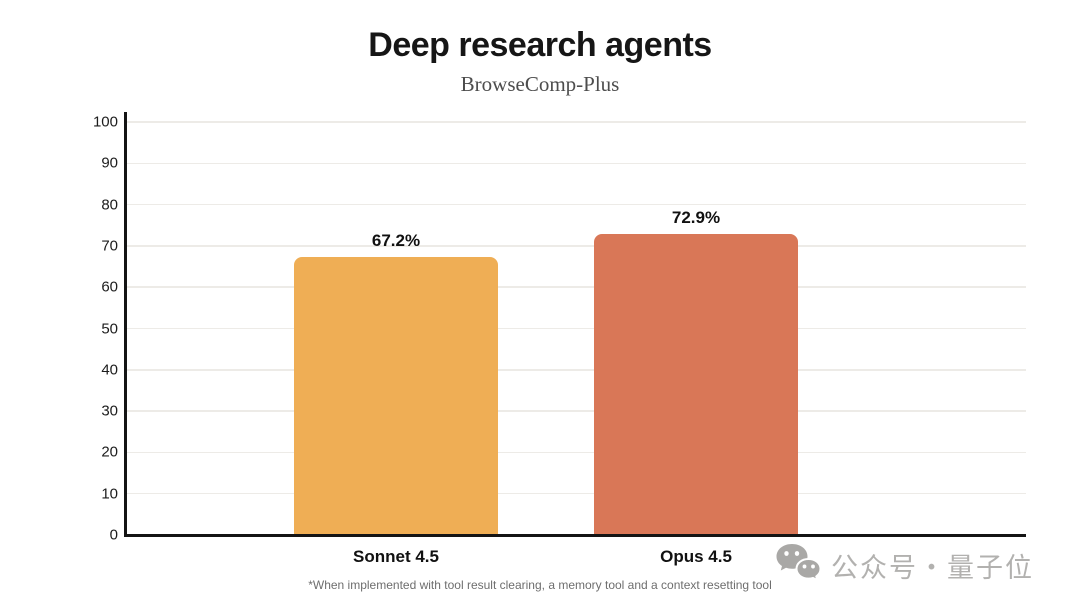 This screenshot has height=608, width=1080. Describe the element at coordinates (696, 217) in the screenshot. I see `bar-value-label: 72.9%` at that location.